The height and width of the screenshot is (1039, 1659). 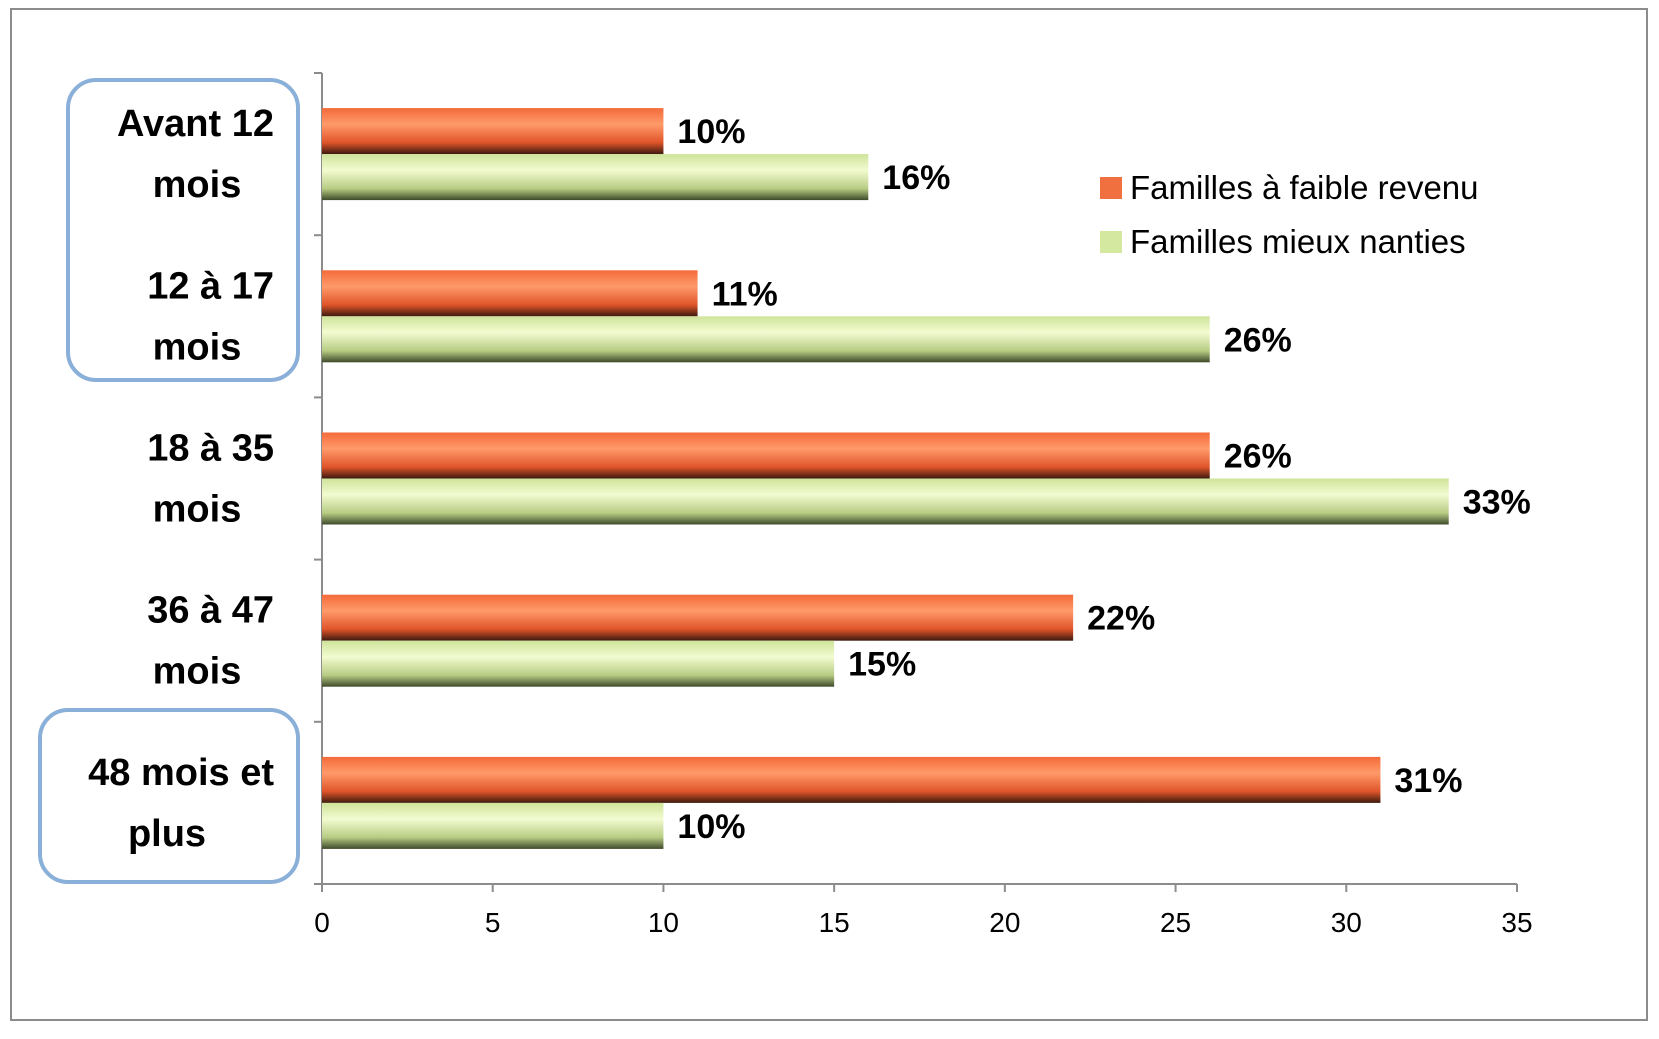 What do you see at coordinates (745, 294) in the screenshot?
I see `data-label: 11%` at bounding box center [745, 294].